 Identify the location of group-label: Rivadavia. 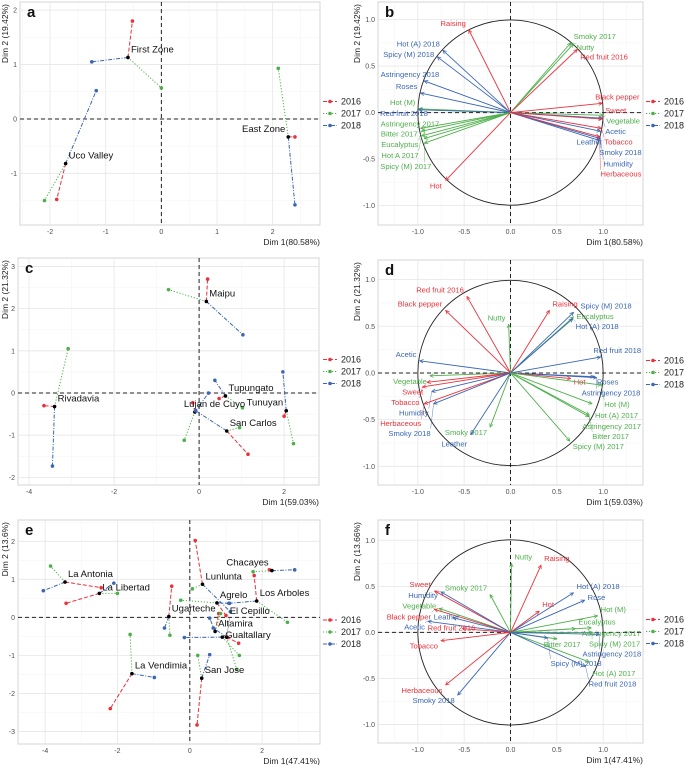
(79, 399).